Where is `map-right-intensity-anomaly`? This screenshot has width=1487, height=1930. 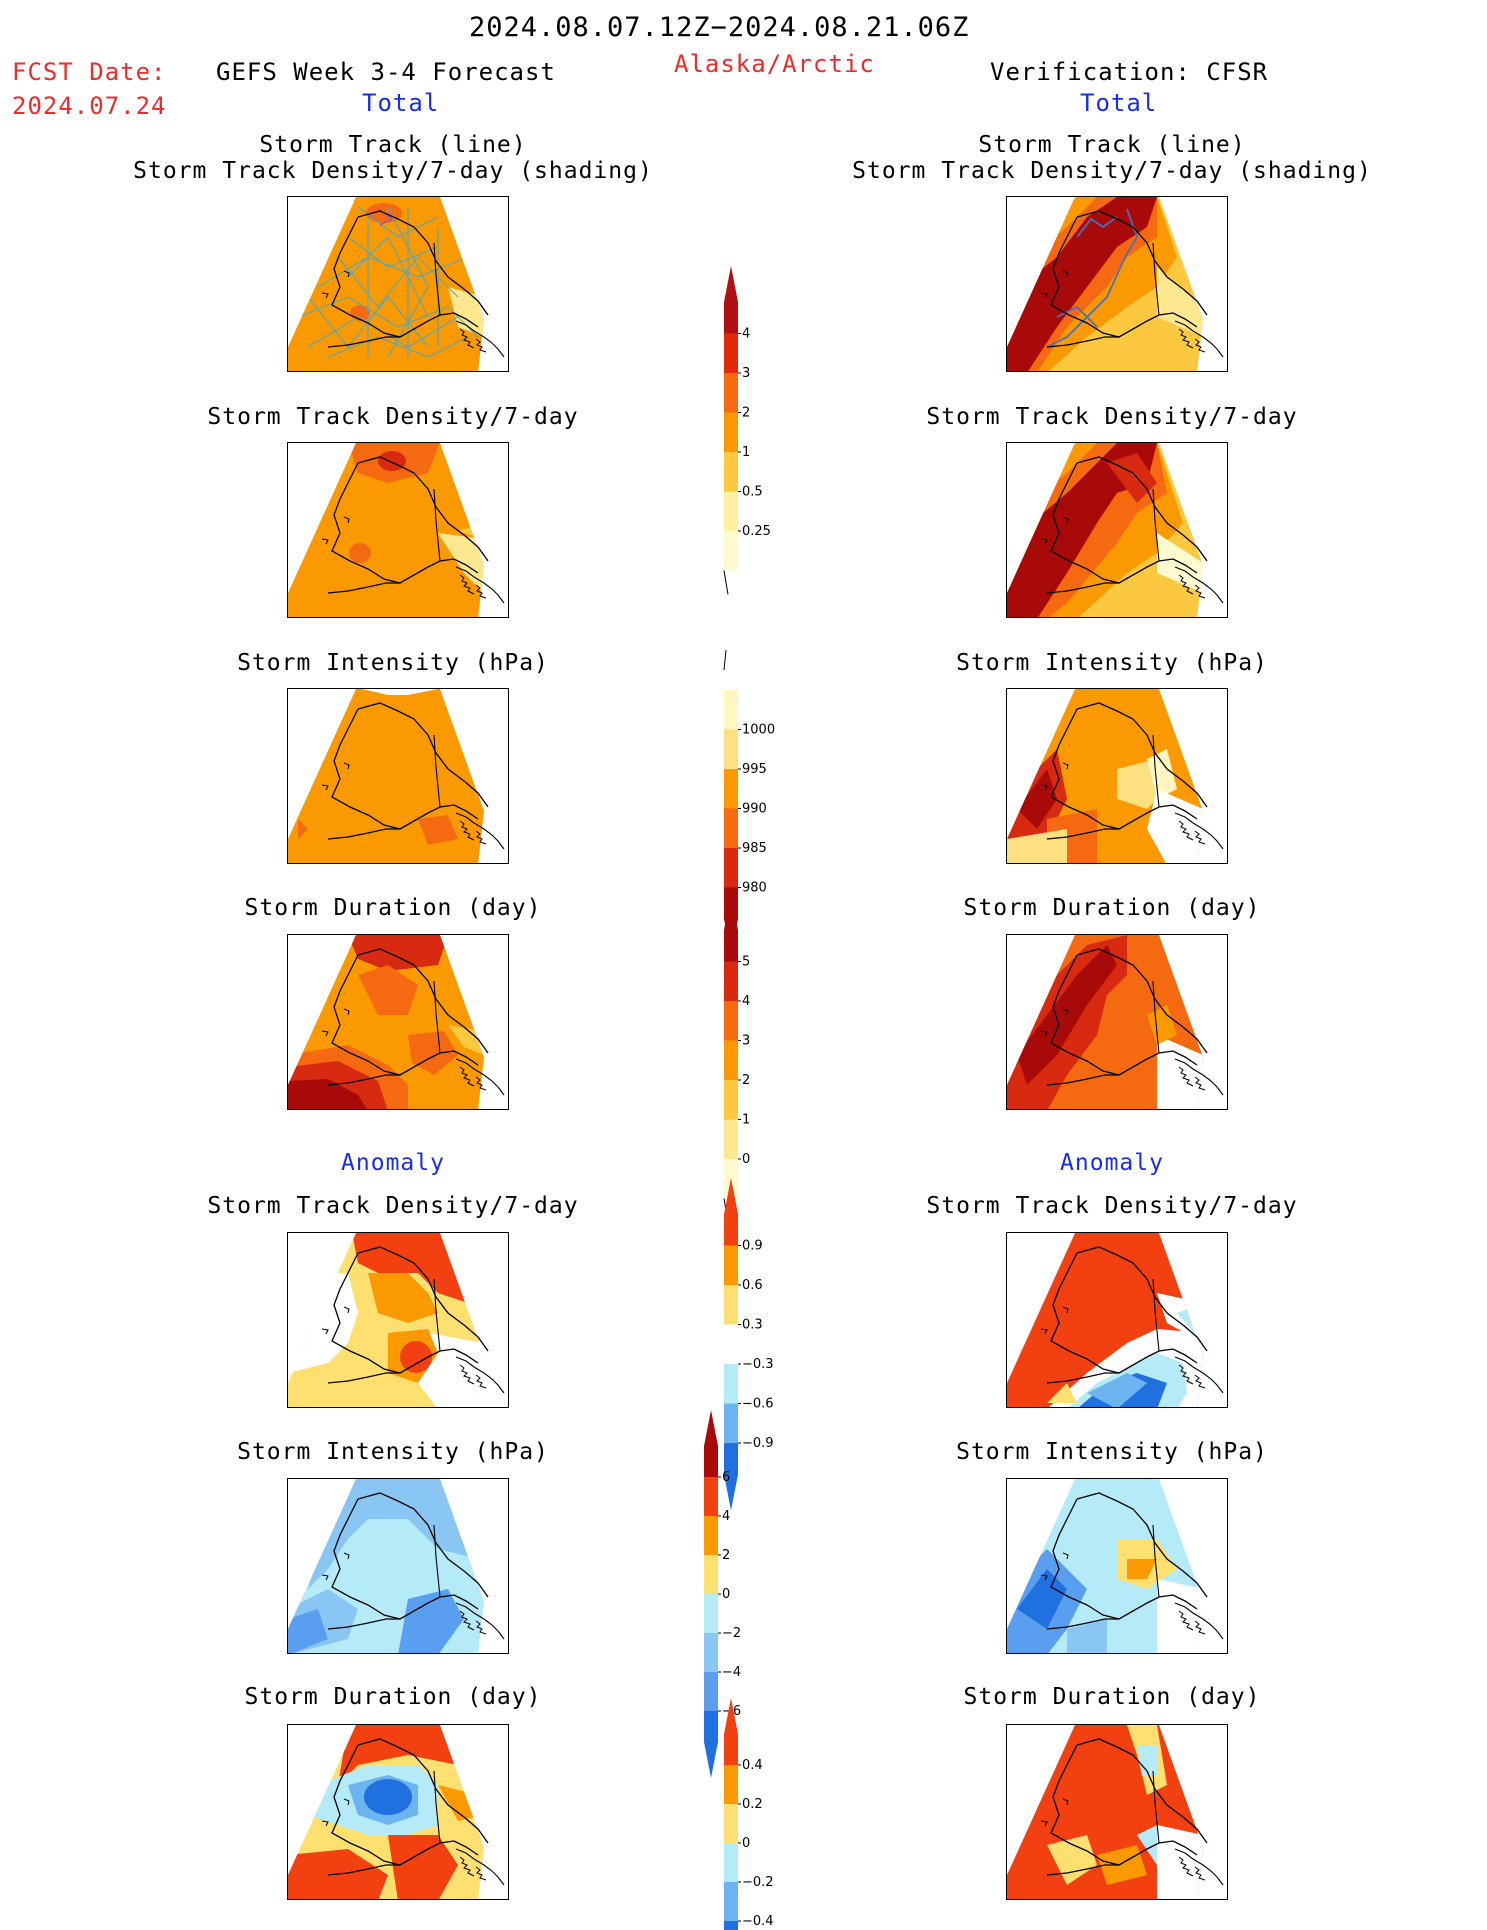 map-right-intensity-anomaly is located at coordinates (1117, 1566).